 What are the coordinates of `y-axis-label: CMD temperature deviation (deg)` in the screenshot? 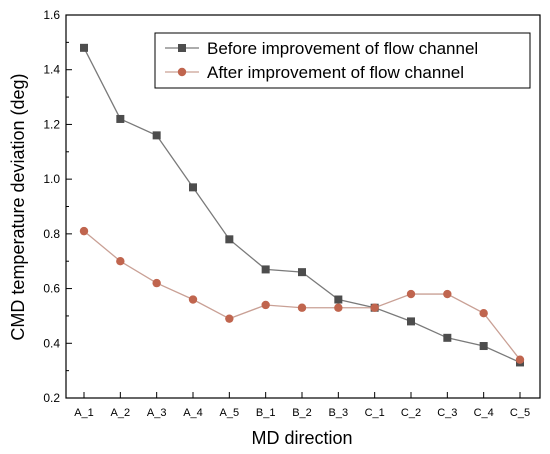 It's located at (18, 206).